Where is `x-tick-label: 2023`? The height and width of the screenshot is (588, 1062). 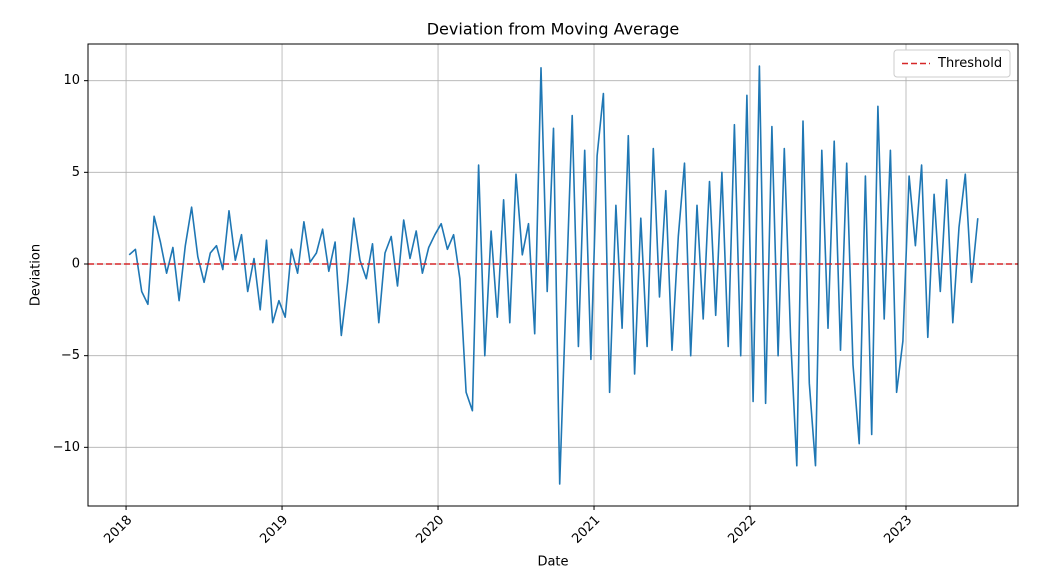 x-tick-label: 2023 is located at coordinates (898, 530).